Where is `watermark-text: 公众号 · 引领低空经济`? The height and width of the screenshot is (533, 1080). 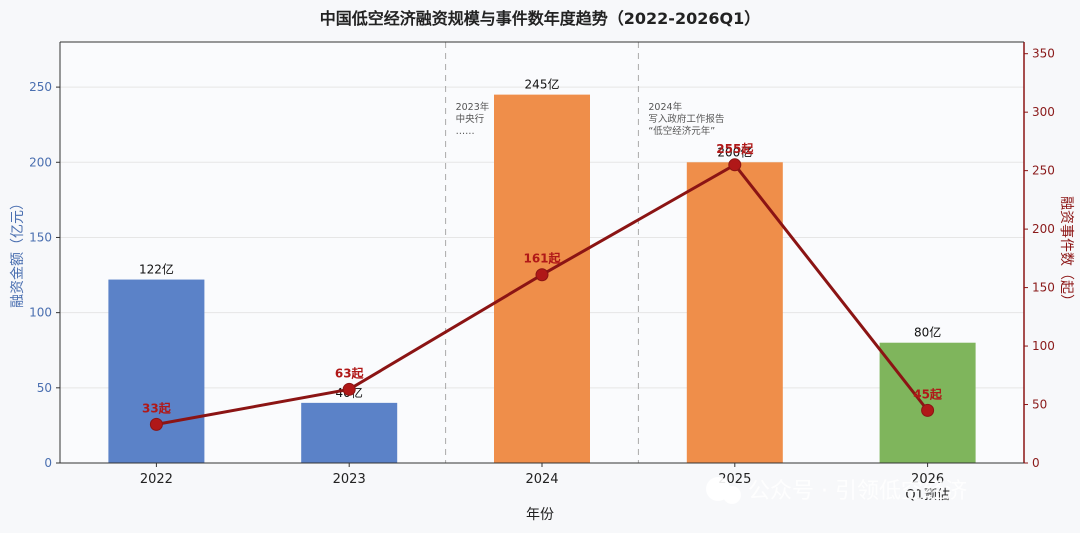 watermark-text: 公众号 · 引领低空经济 is located at coordinates (857, 491).